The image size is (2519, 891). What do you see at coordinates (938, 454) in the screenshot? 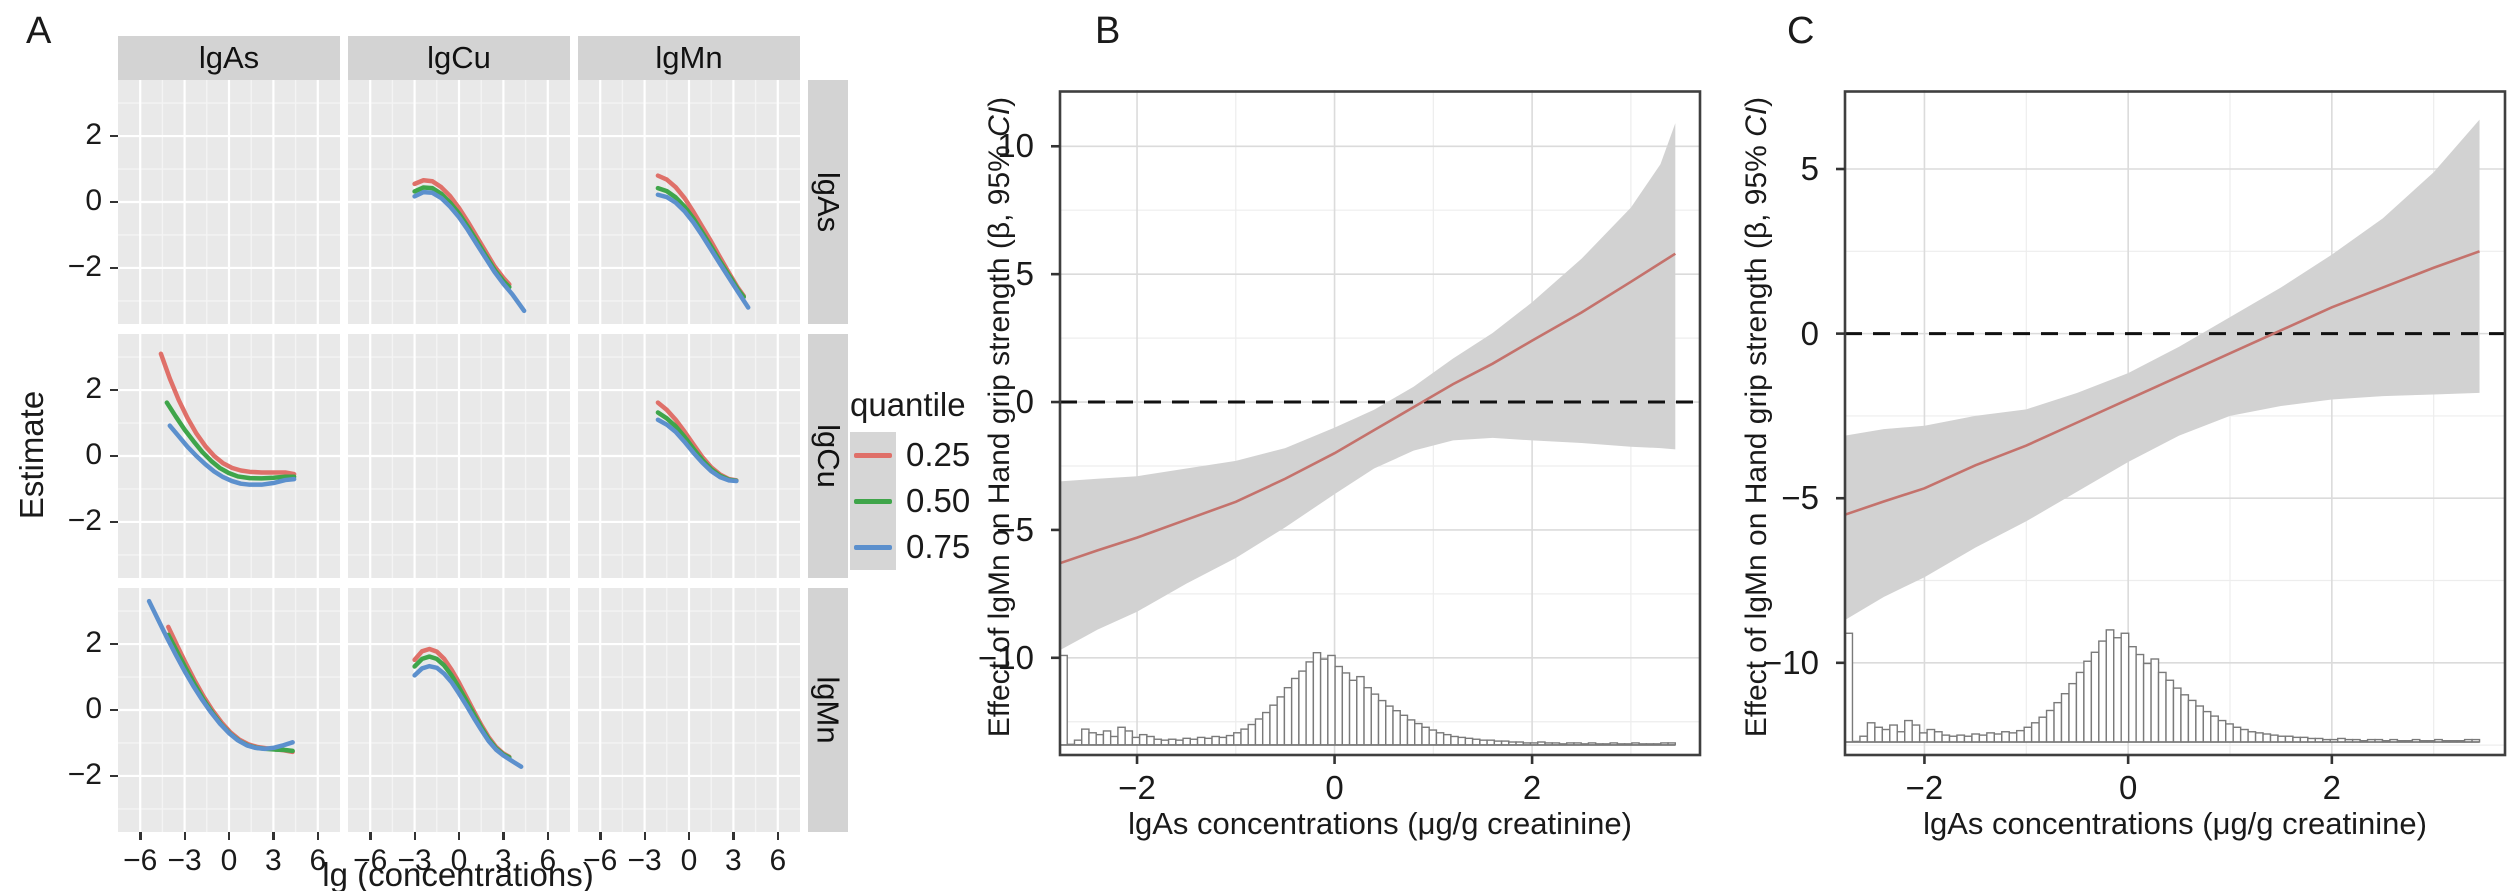
I see `legend-entry-label: 0.25` at bounding box center [938, 454].